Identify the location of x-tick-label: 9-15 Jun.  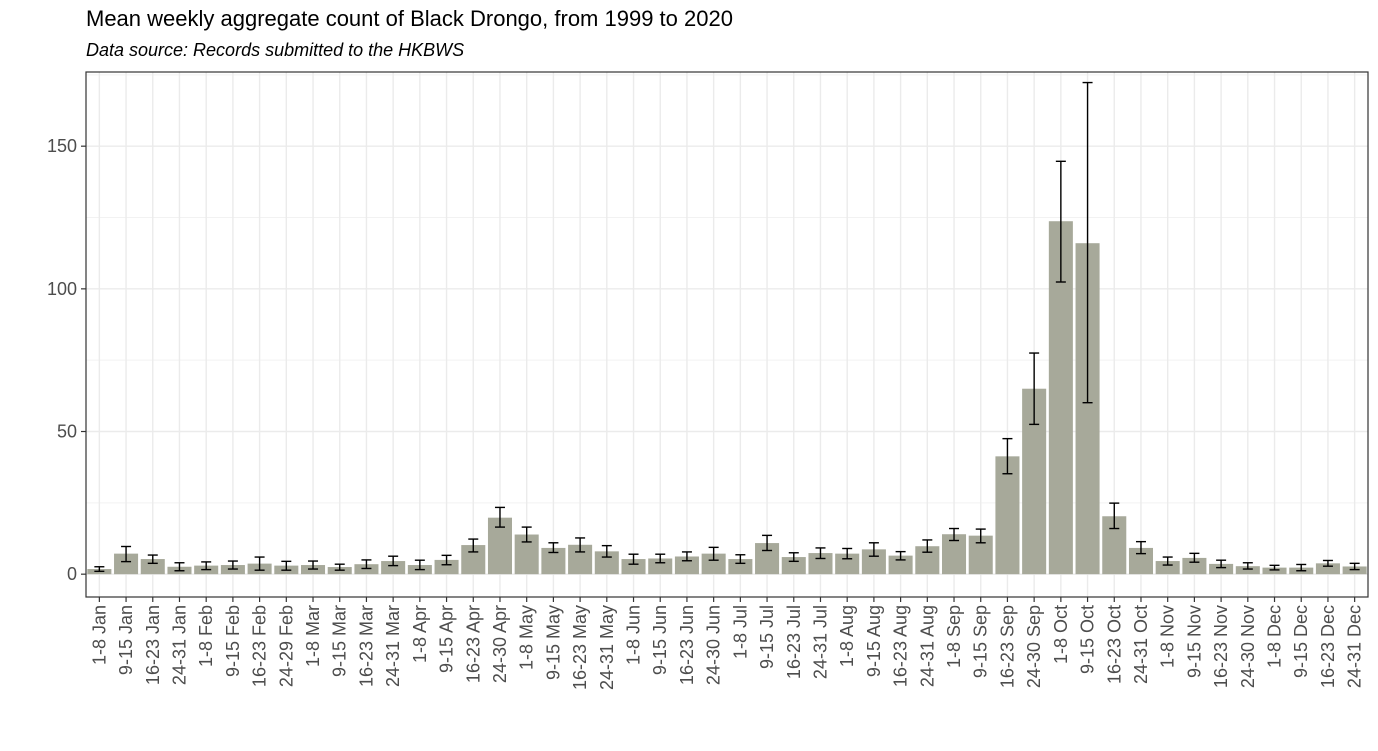
(660, 640).